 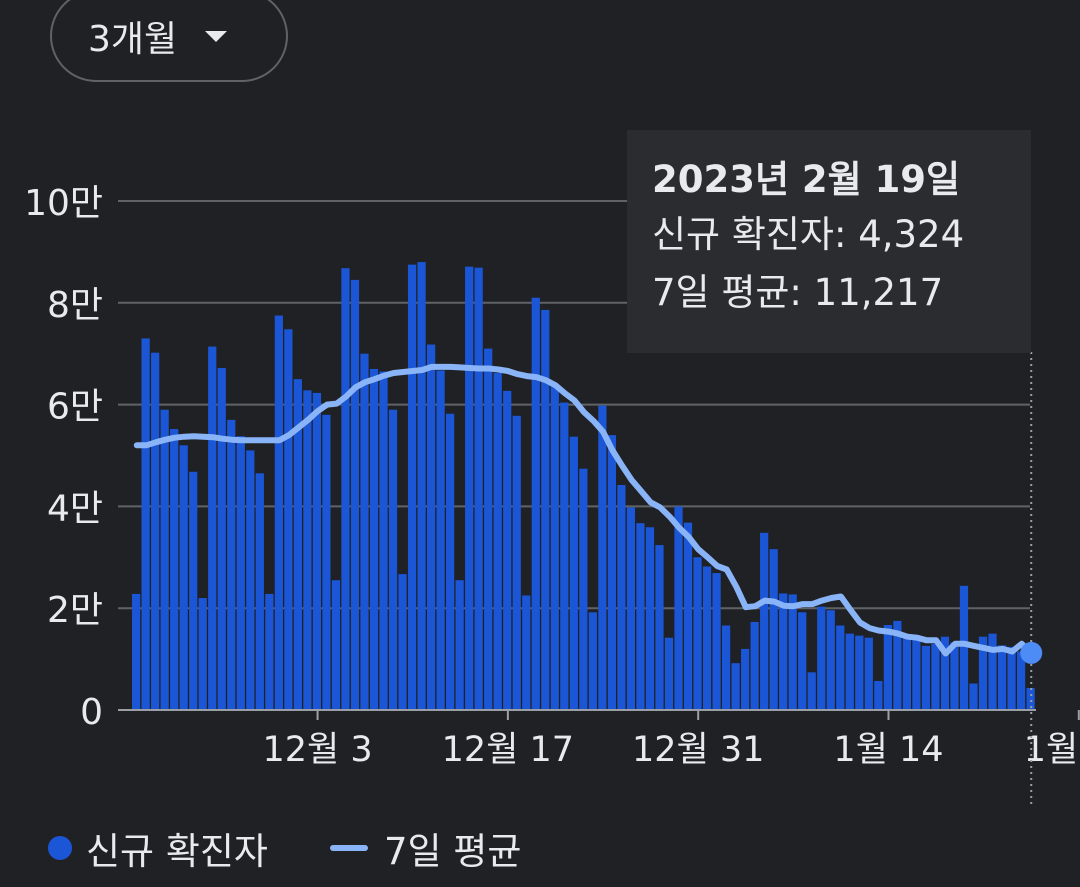 What do you see at coordinates (63, 203) in the screenshot?
I see `y-tick-label: 10만` at bounding box center [63, 203].